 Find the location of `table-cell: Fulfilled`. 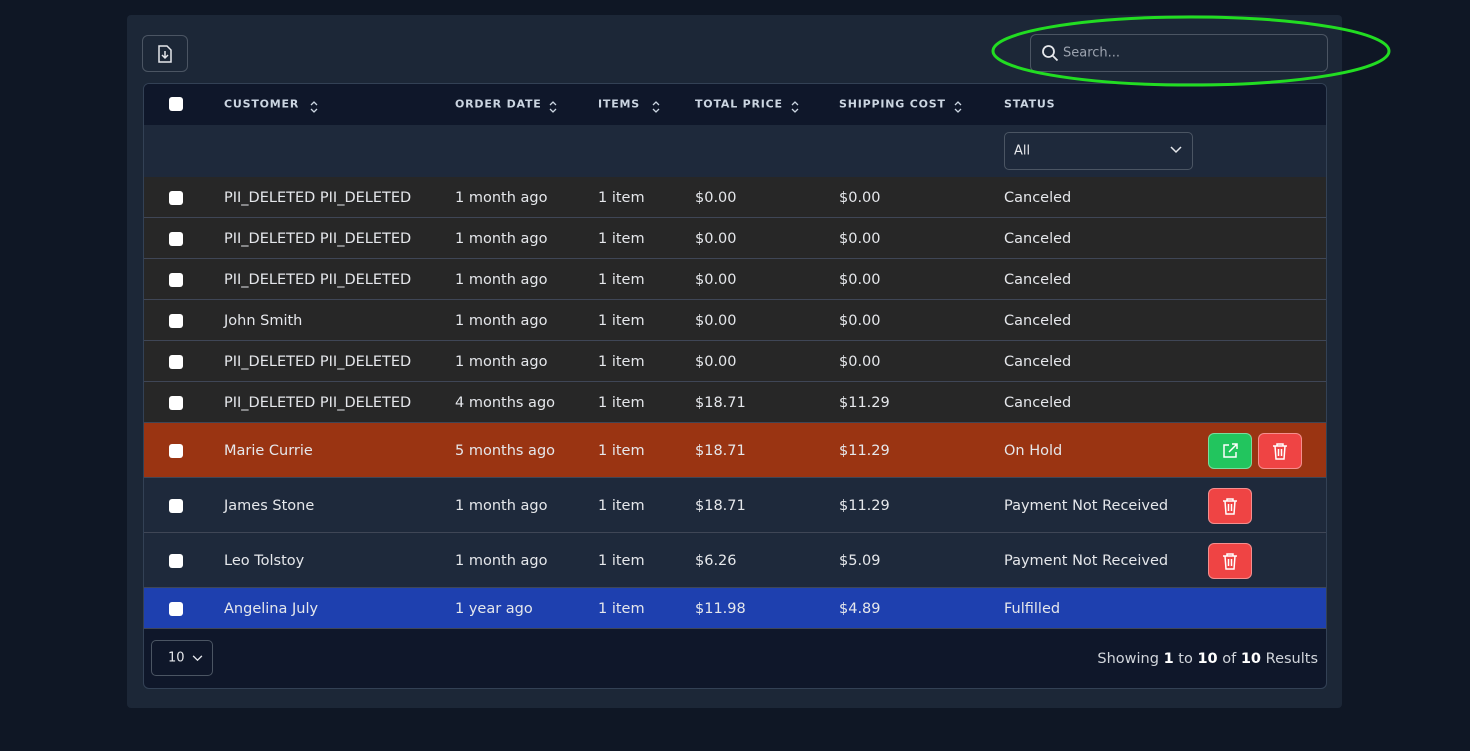

table-cell: Fulfilled is located at coordinates (1032, 608).